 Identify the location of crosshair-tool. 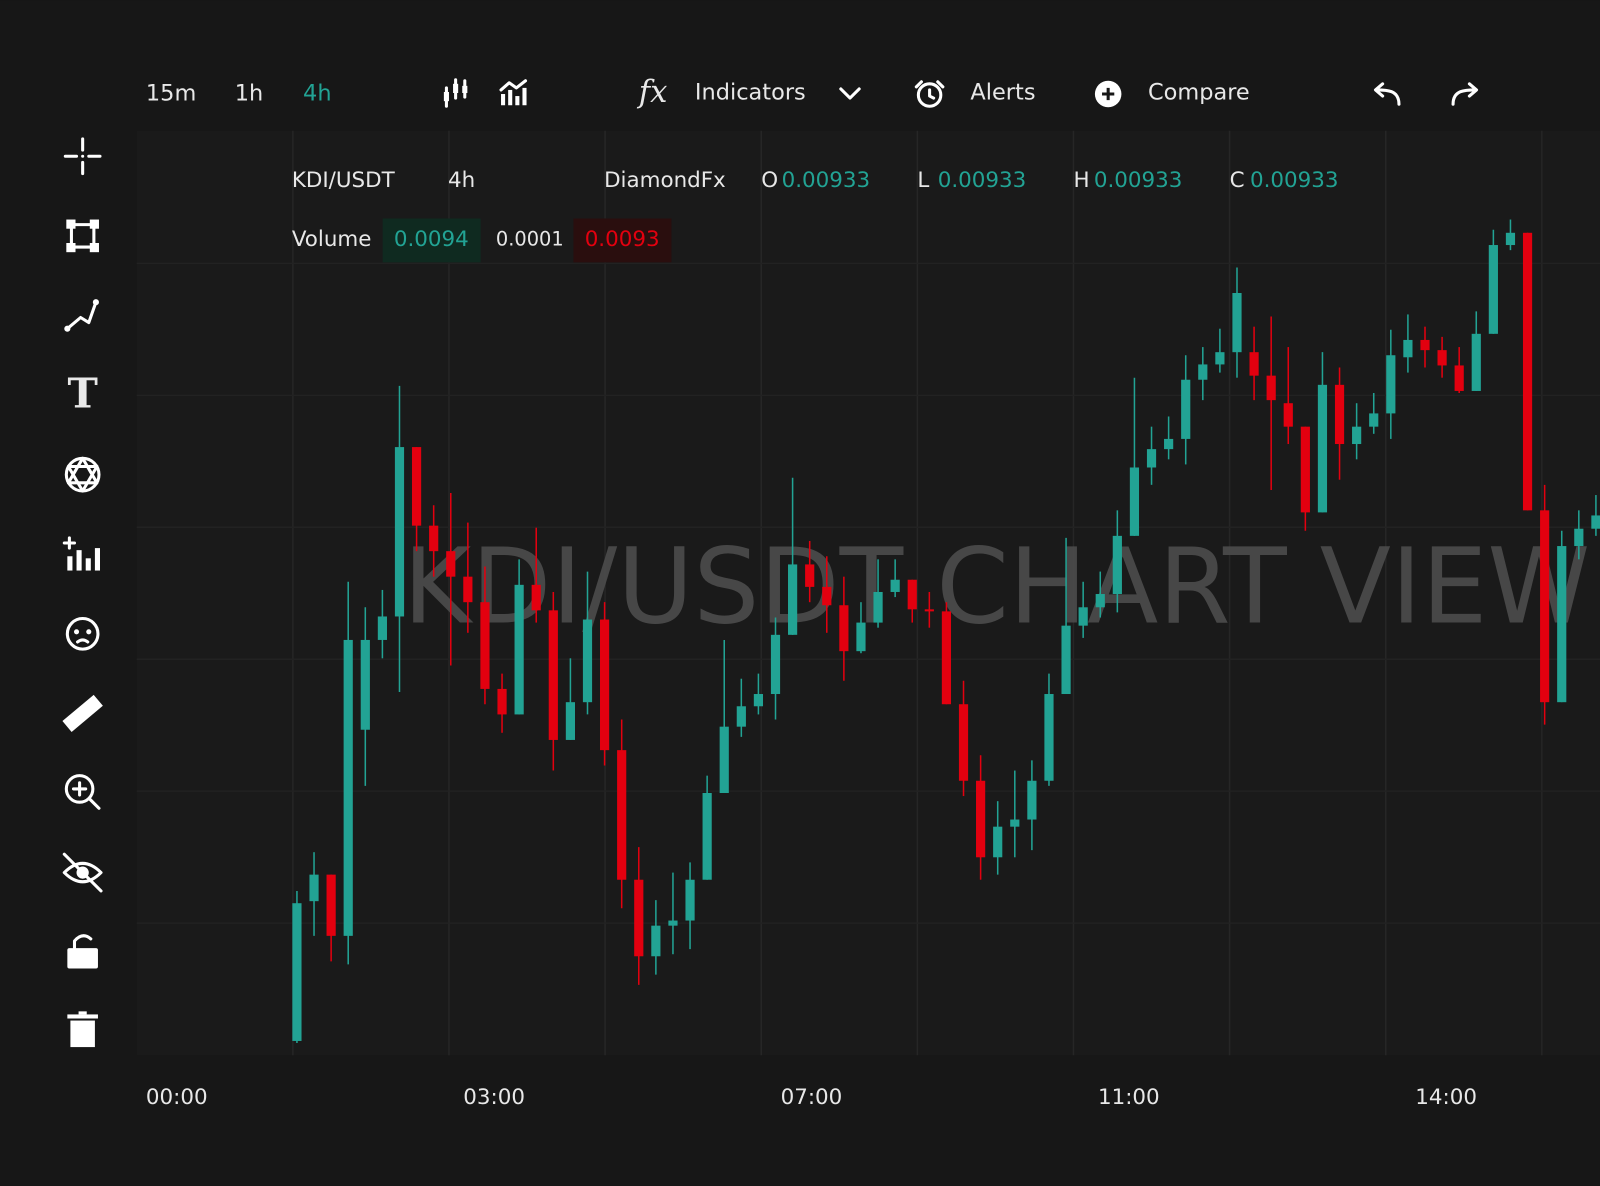
(82, 156).